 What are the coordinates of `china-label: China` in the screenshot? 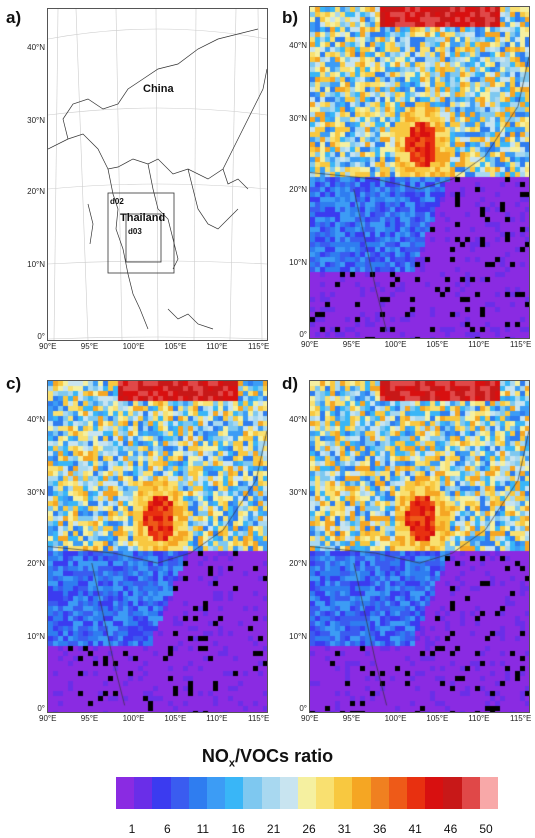 It's located at (158, 89).